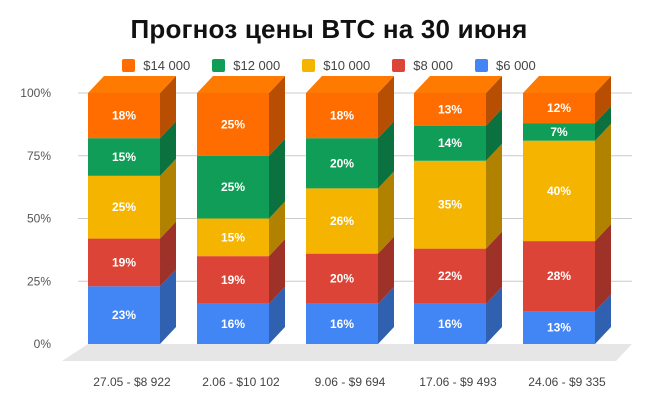 Image resolution: width=658 pixels, height=408 pixels. What do you see at coordinates (43, 344) in the screenshot?
I see `y-tick-label: 0%` at bounding box center [43, 344].